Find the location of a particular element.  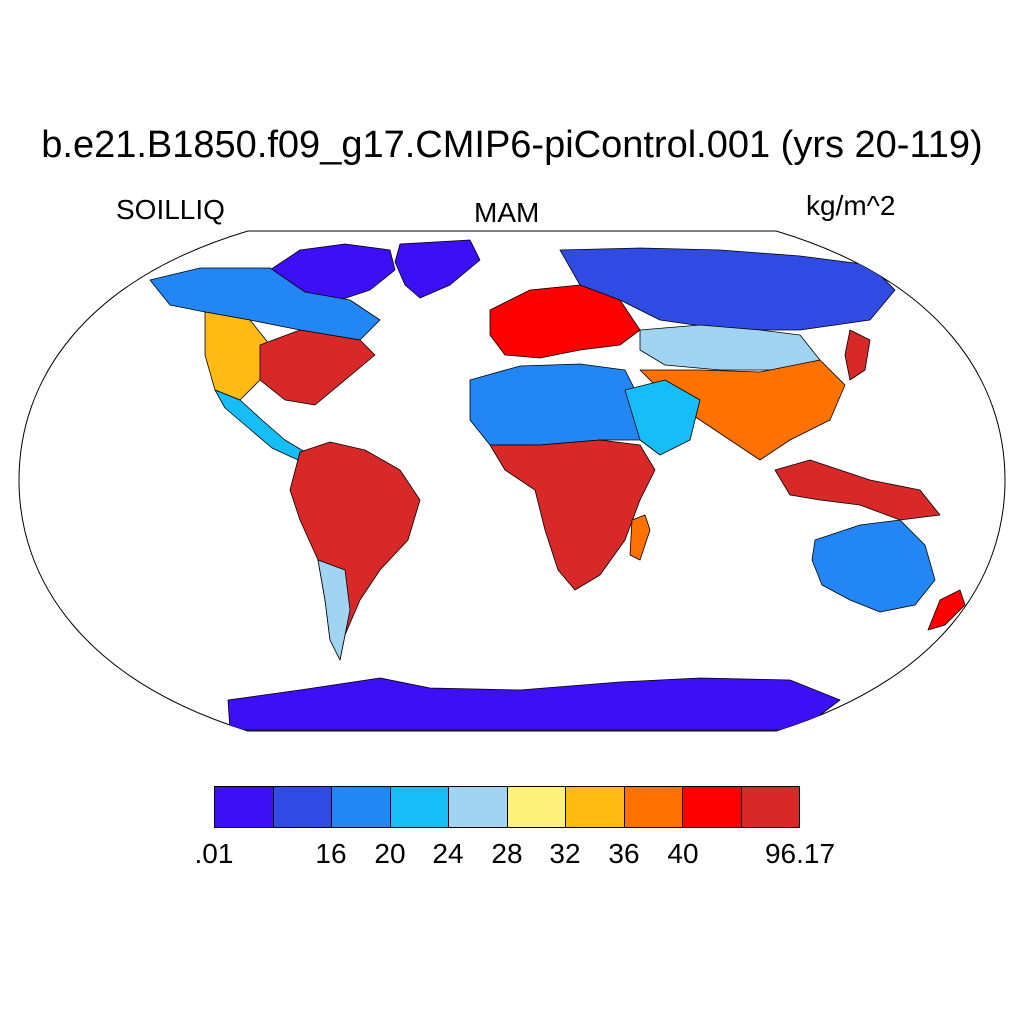

colorbar-label: 16 is located at coordinates (331, 853).